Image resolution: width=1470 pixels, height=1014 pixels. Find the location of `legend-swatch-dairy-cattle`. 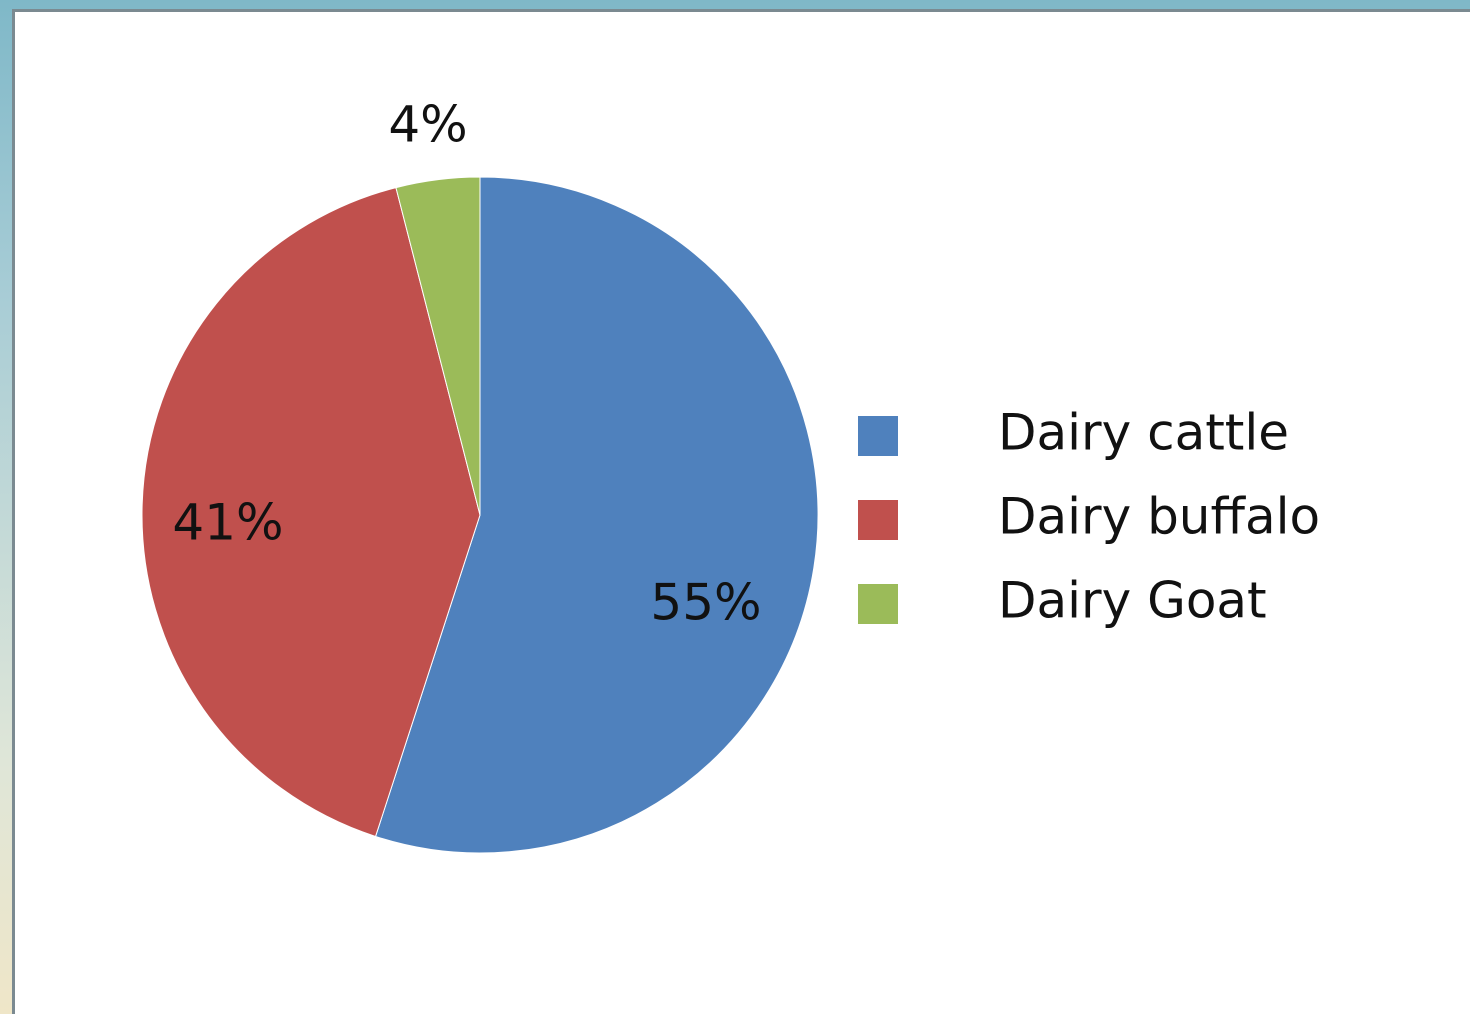

legend-swatch-dairy-cattle is located at coordinates (878, 436).